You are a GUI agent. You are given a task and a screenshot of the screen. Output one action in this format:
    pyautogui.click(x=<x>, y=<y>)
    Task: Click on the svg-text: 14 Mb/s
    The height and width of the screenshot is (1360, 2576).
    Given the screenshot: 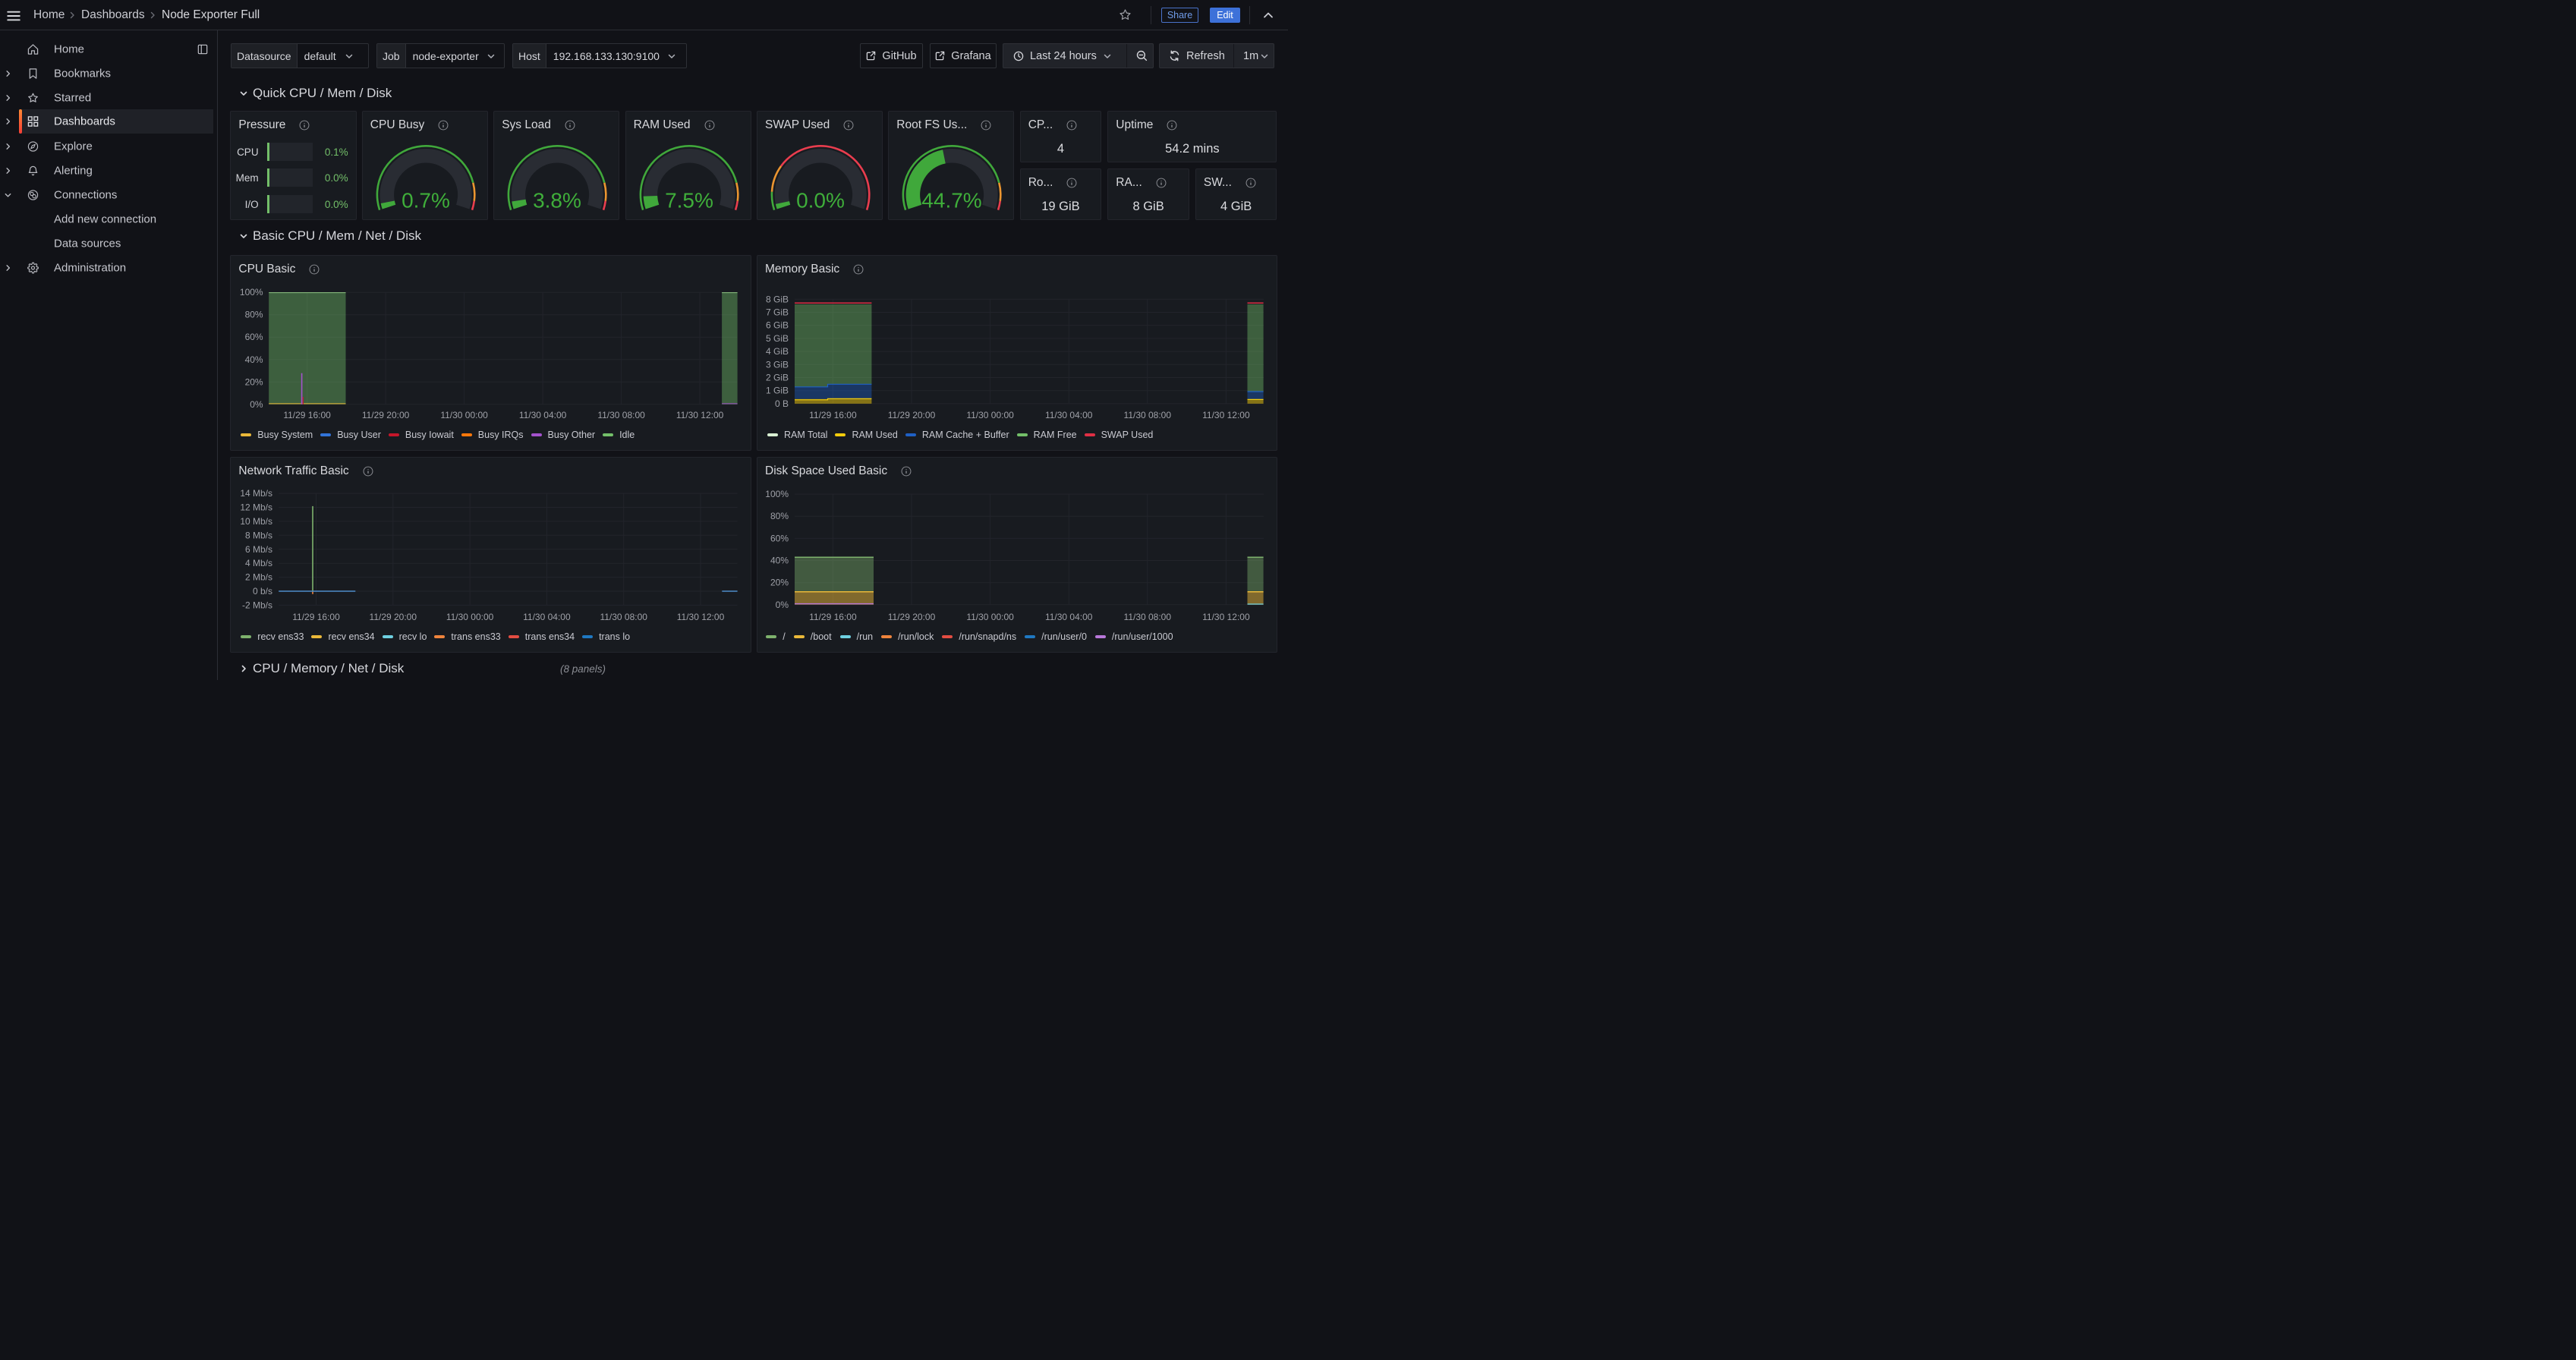 What is the action you would take?
    pyautogui.click(x=257, y=493)
    